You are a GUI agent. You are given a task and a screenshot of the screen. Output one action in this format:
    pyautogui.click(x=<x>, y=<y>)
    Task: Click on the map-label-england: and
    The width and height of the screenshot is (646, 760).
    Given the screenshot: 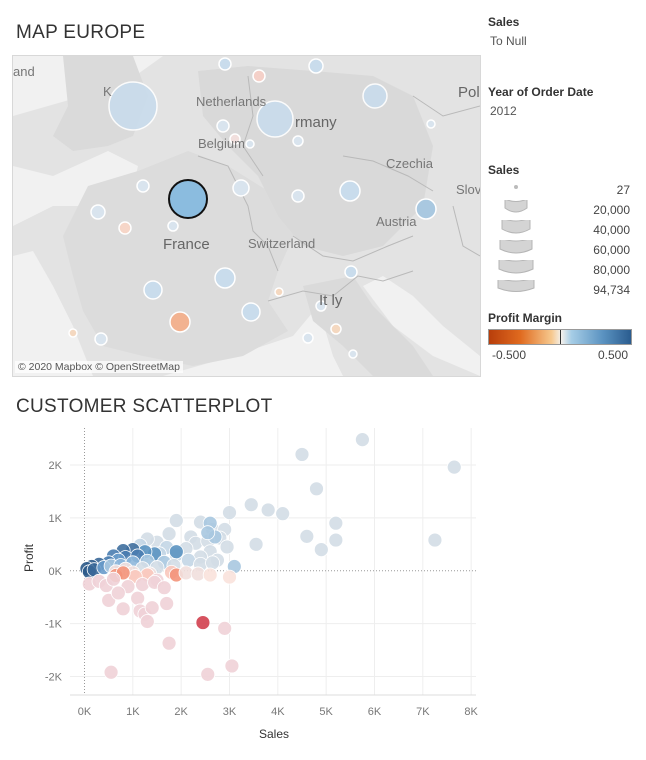 What is the action you would take?
    pyautogui.click(x=24, y=71)
    